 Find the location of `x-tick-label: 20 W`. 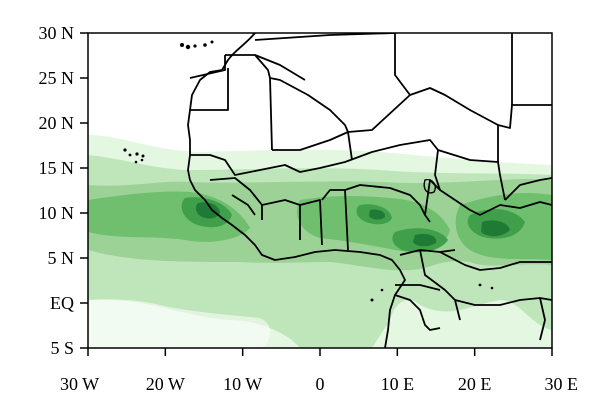

x-tick-label: 20 W is located at coordinates (165, 384).